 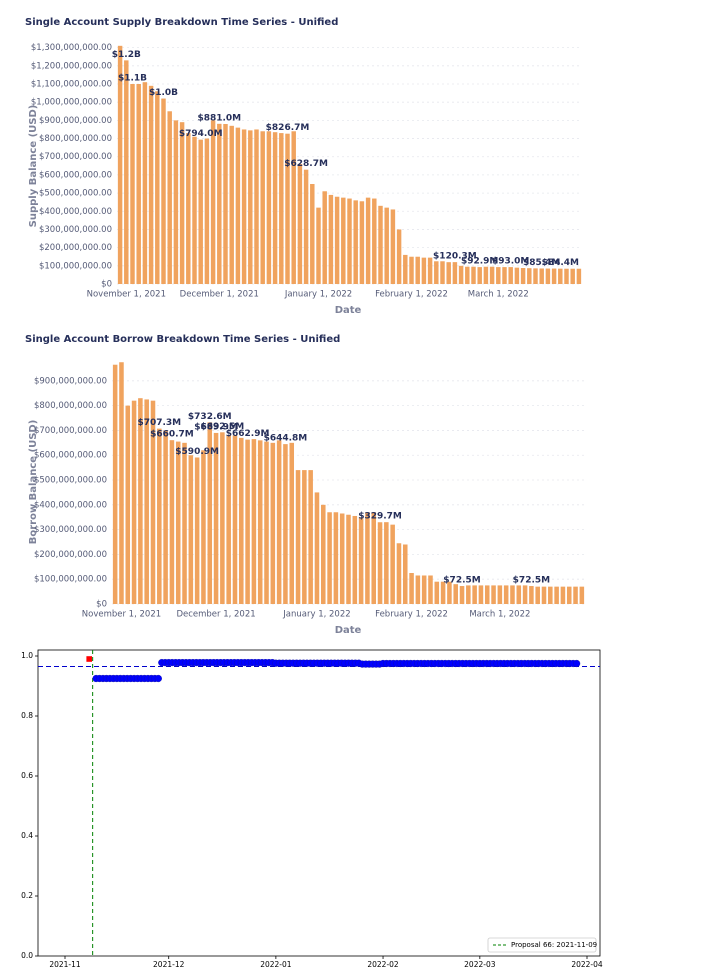 I want to click on y-tick-label: $600,000,000.00, so click(x=70, y=456).